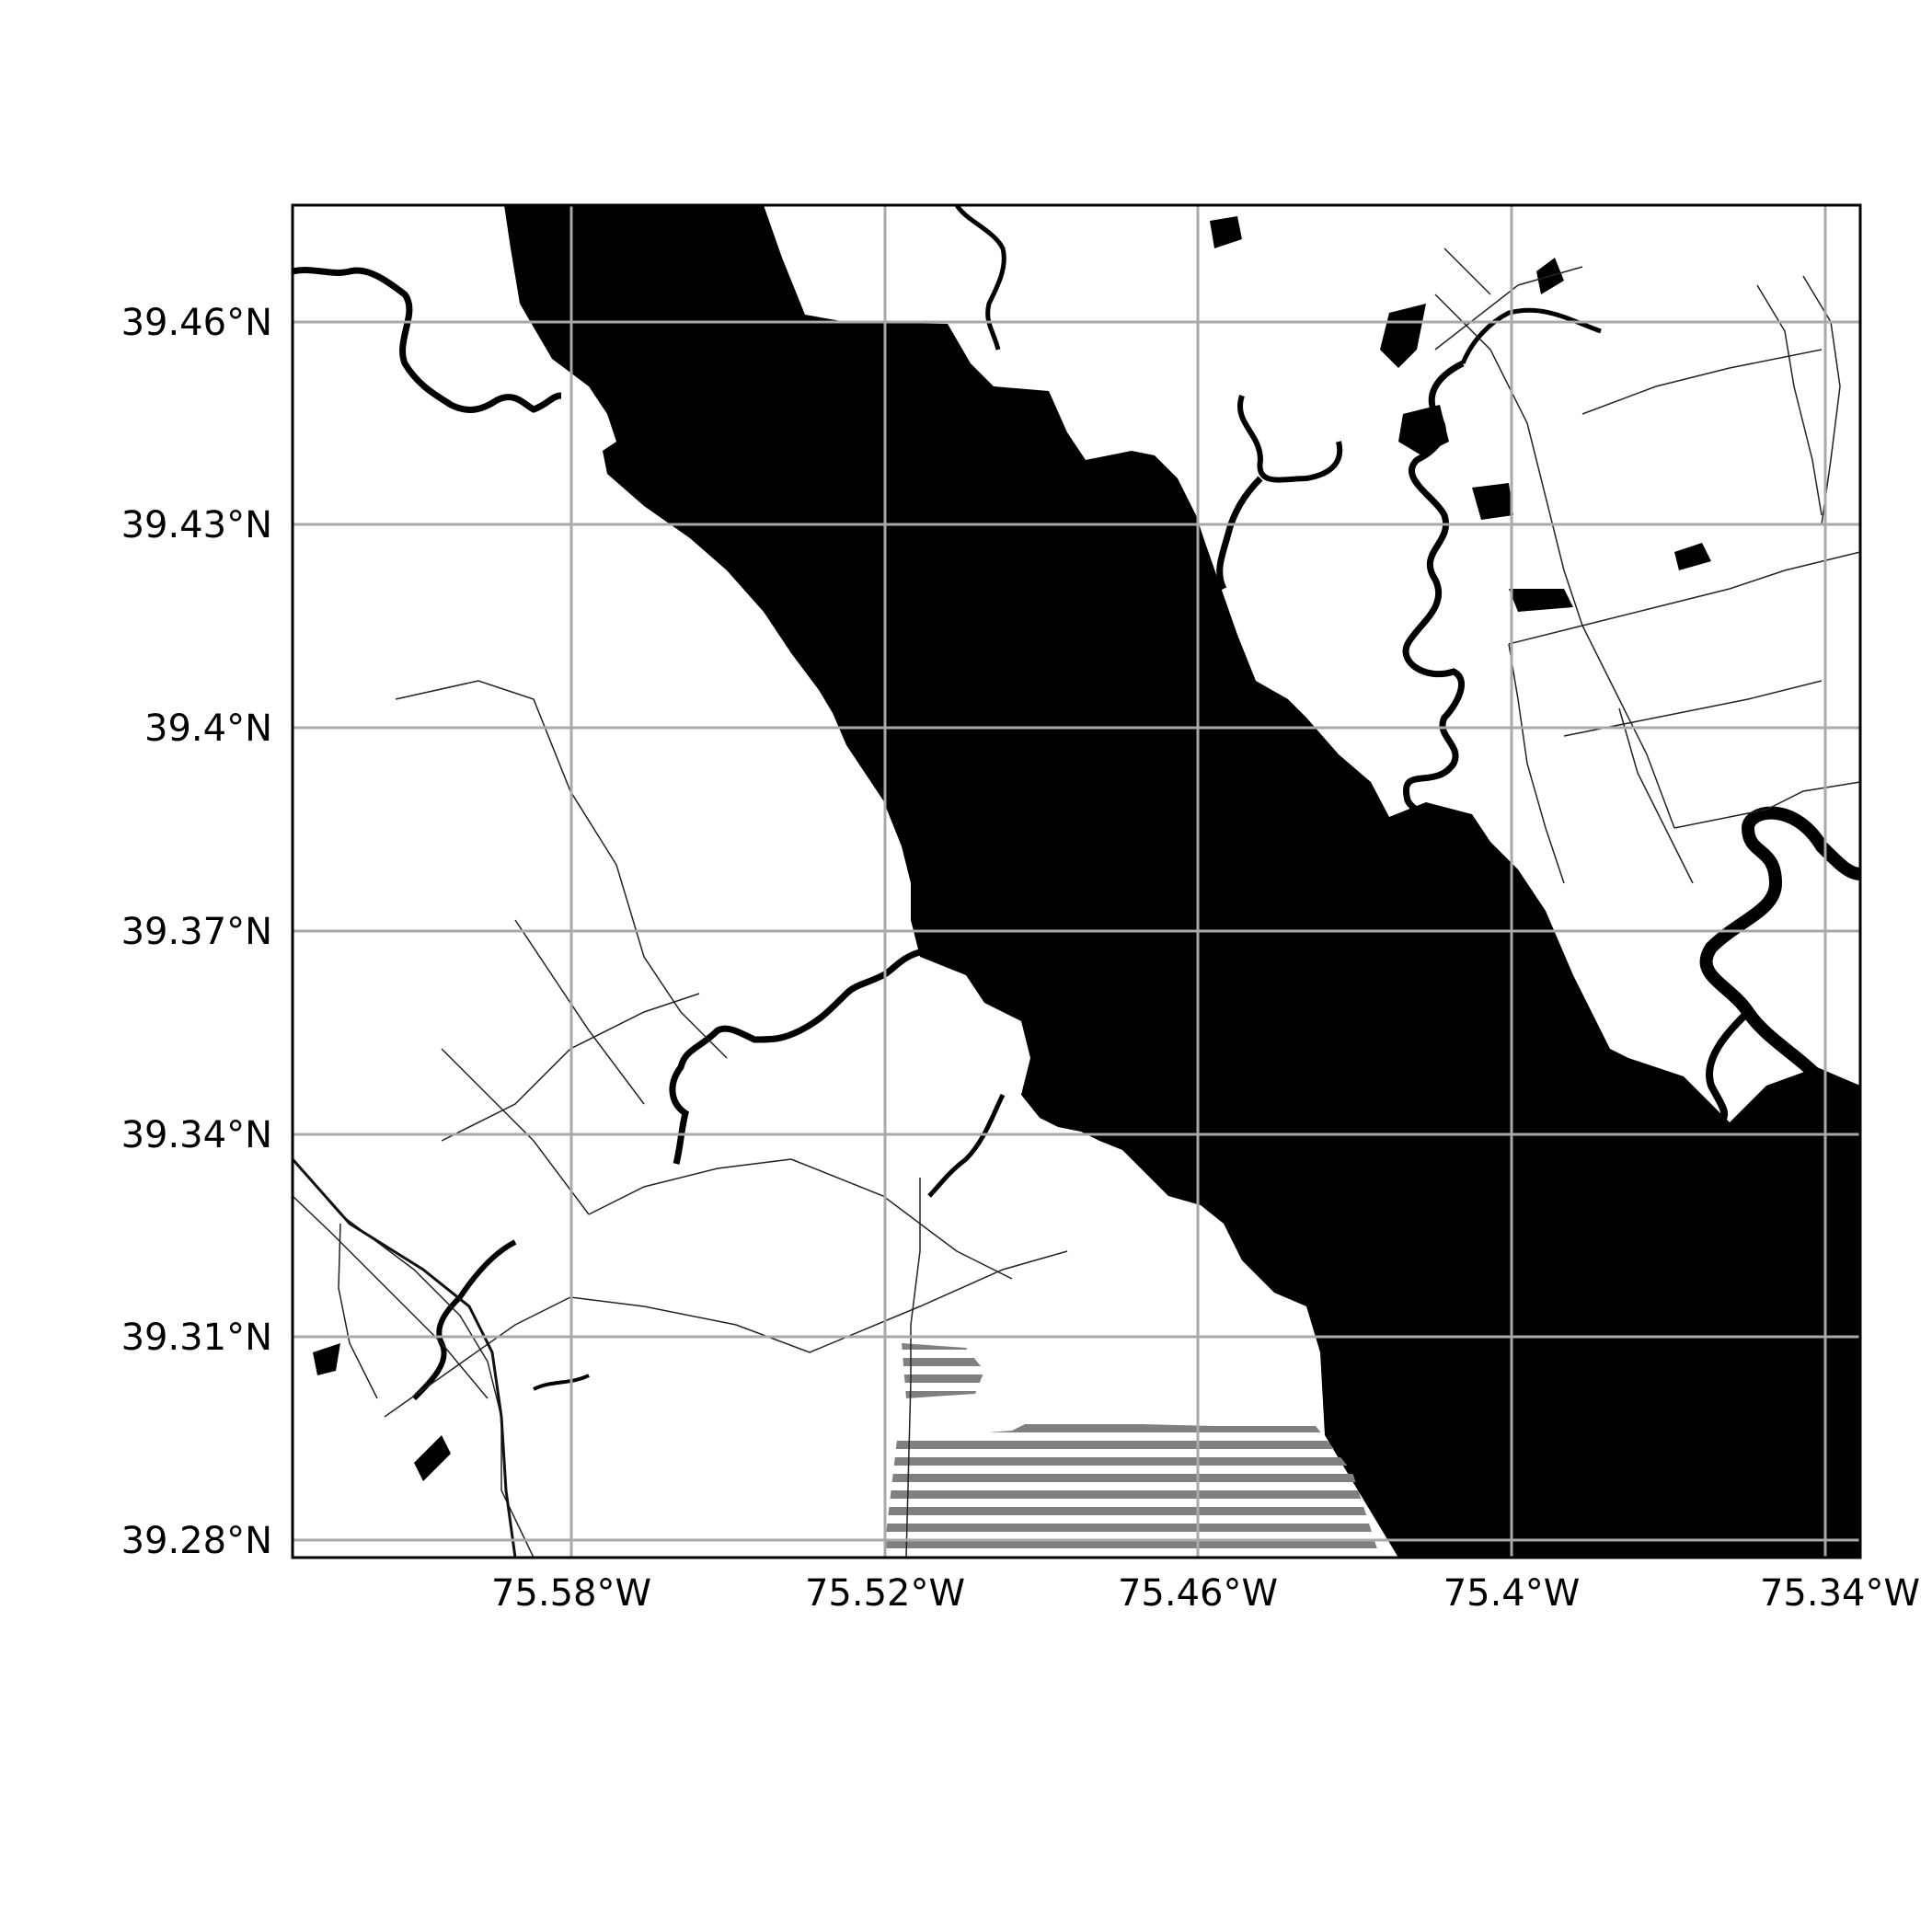  Describe the element at coordinates (196, 323) in the screenshot. I see `y-tick-label: 39.46°N` at that location.